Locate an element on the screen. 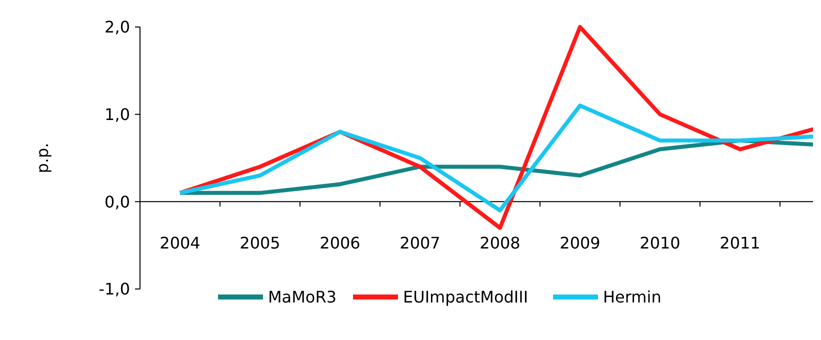 The image size is (821, 340). x-tick-label: 2005 is located at coordinates (260, 243).